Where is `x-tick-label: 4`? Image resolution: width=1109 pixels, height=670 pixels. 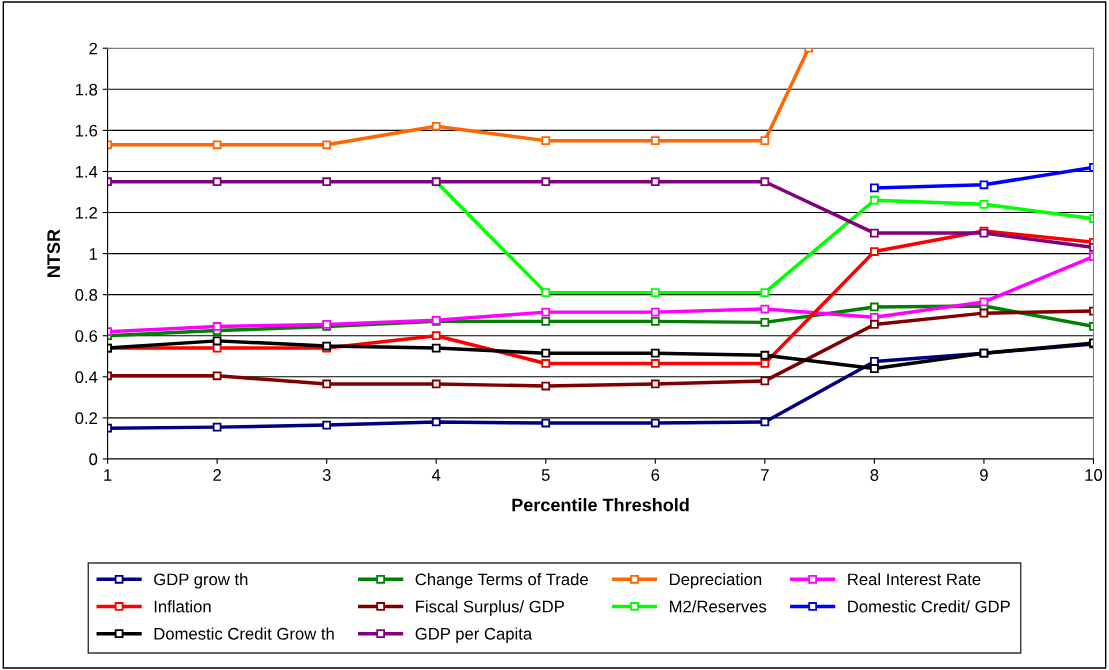
x-tick-label: 4 is located at coordinates (436, 475).